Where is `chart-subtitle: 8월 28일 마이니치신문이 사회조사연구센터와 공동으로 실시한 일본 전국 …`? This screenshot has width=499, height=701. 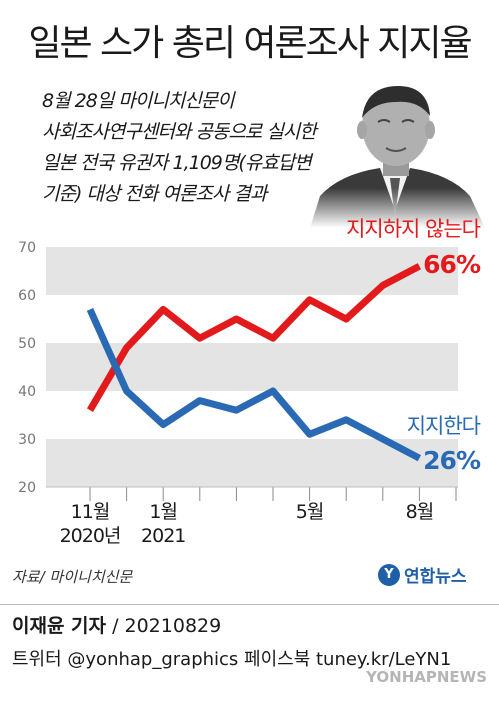 chart-subtitle: 8월 28일 마이니치신문이 사회조사연구센터와 공동으로 실시한 일본 전국 … is located at coordinates (192, 148).